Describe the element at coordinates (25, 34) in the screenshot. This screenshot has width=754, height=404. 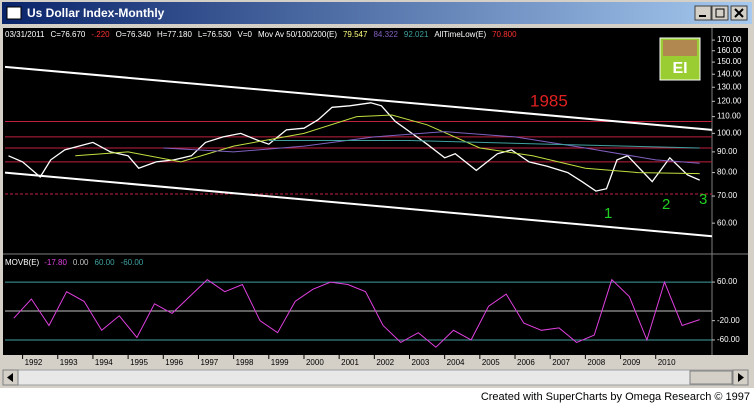
I see `header-label: 03/31/2011` at that location.